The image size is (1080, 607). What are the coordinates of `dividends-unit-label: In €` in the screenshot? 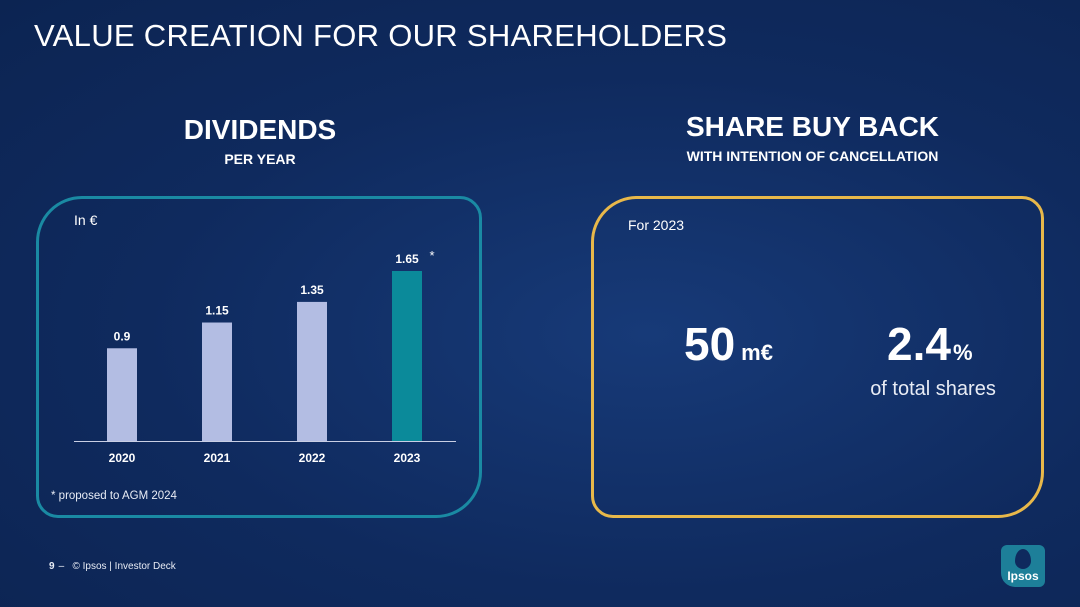 It's located at (86, 220).